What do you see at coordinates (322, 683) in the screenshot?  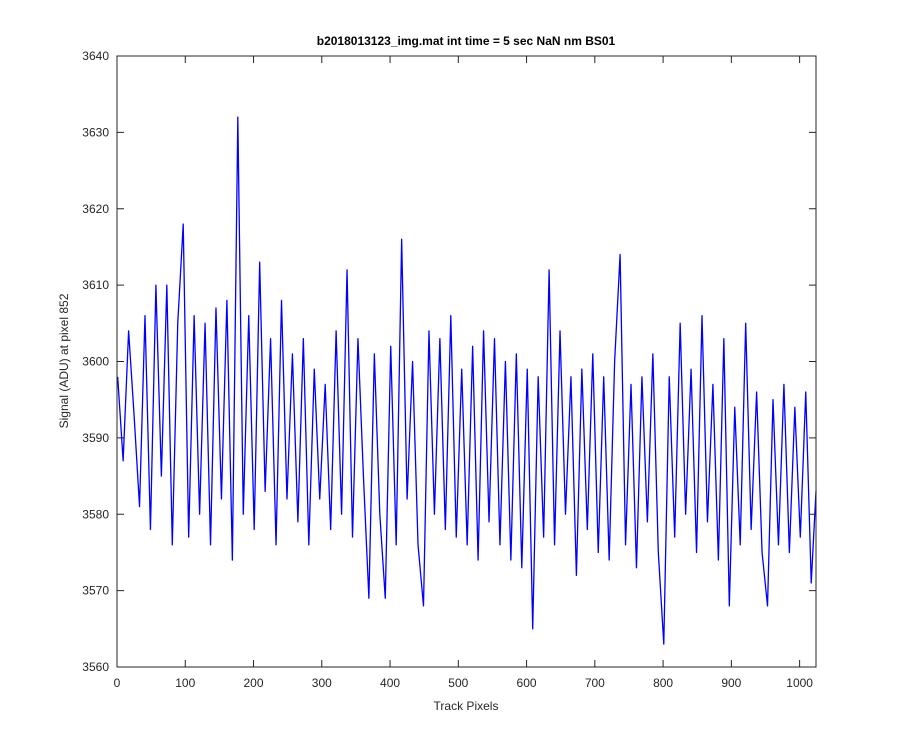 I see `x-tick-label: 300` at bounding box center [322, 683].